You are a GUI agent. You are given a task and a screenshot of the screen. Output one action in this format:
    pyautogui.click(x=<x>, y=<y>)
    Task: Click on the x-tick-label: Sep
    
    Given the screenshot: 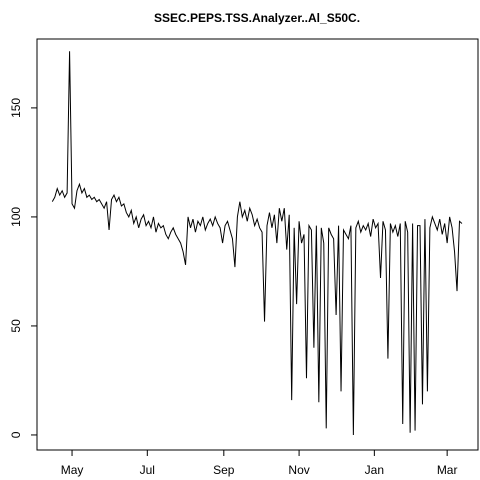 What is the action you would take?
    pyautogui.click(x=224, y=470)
    